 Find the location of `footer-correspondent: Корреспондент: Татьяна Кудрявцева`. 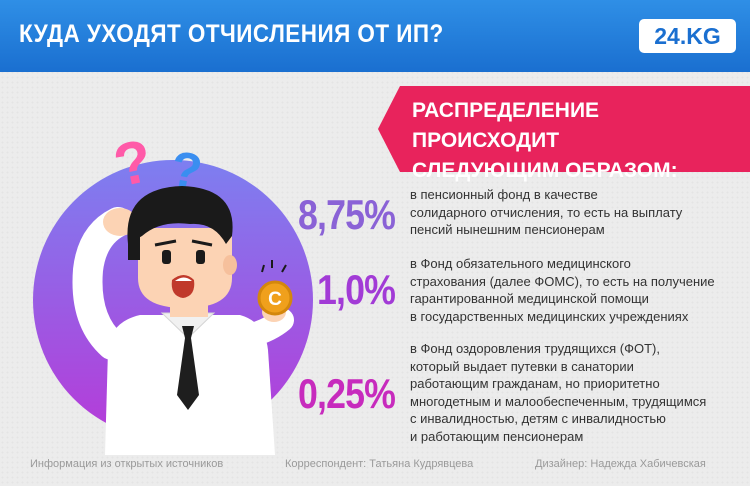

footer-correspondent: Корреспондент: Татьяна Кудрявцева is located at coordinates (379, 464).